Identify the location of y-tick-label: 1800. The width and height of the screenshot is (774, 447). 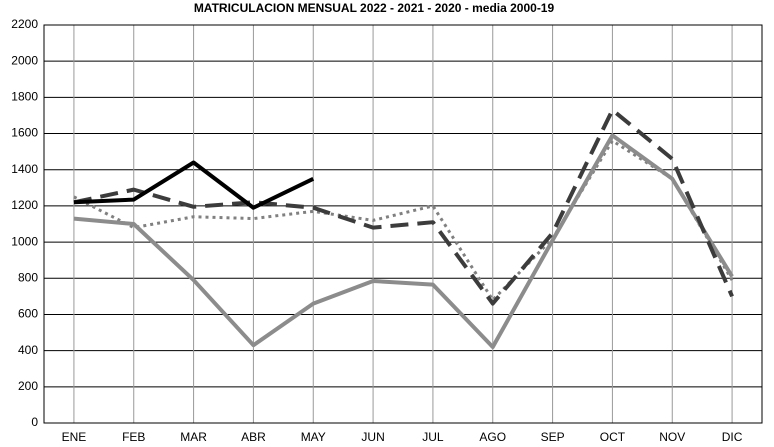
(24, 97).